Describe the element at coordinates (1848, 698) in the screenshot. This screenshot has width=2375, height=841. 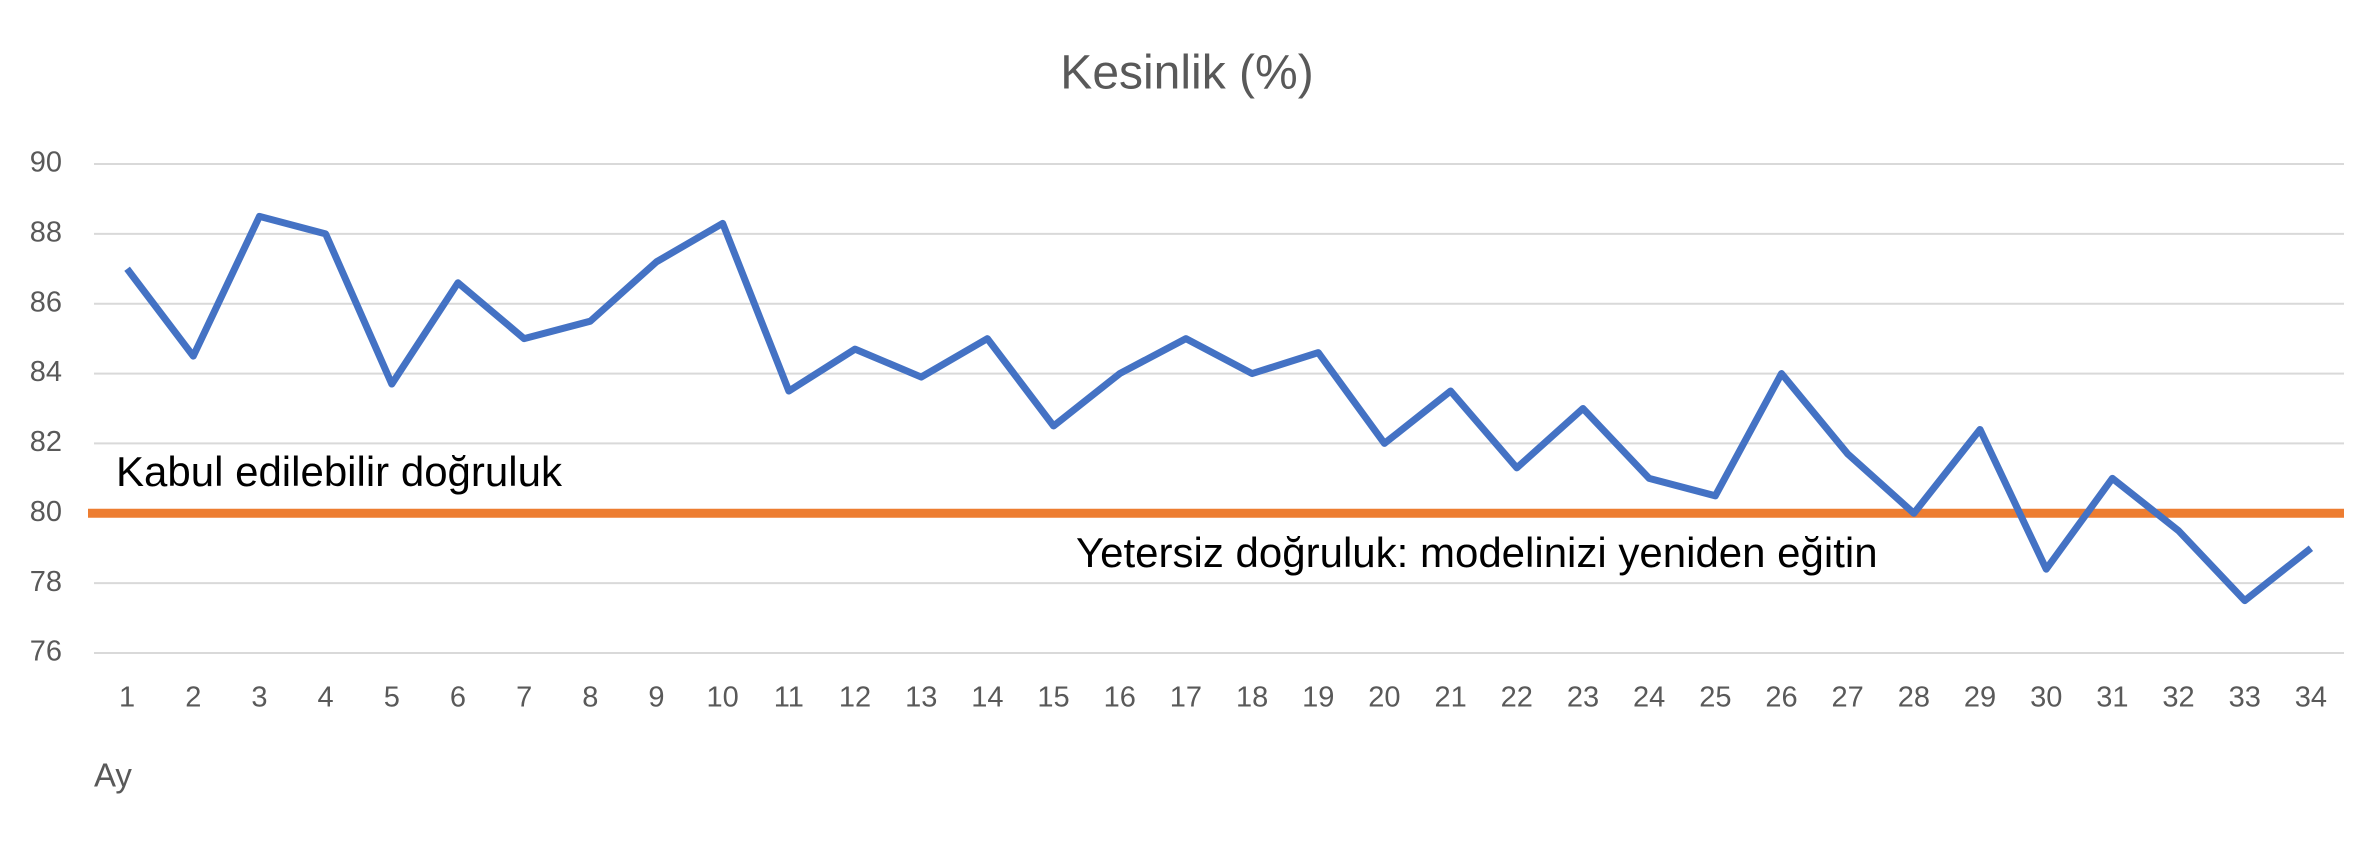
I see `x-tick-label: 27` at that location.